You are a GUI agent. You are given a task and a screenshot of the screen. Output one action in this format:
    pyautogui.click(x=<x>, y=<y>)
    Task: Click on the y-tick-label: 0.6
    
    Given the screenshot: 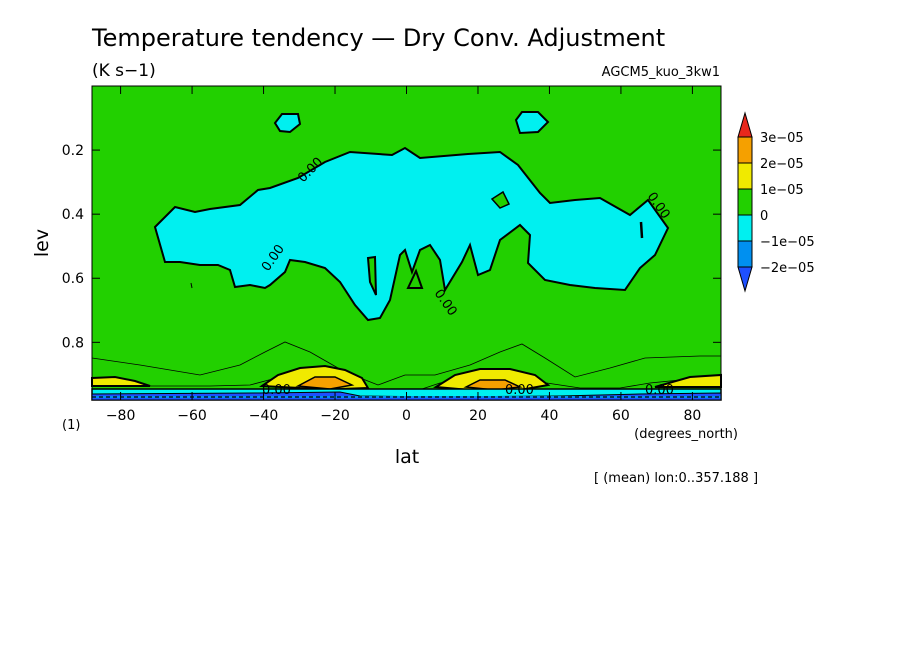 What is the action you would take?
    pyautogui.click(x=73, y=279)
    